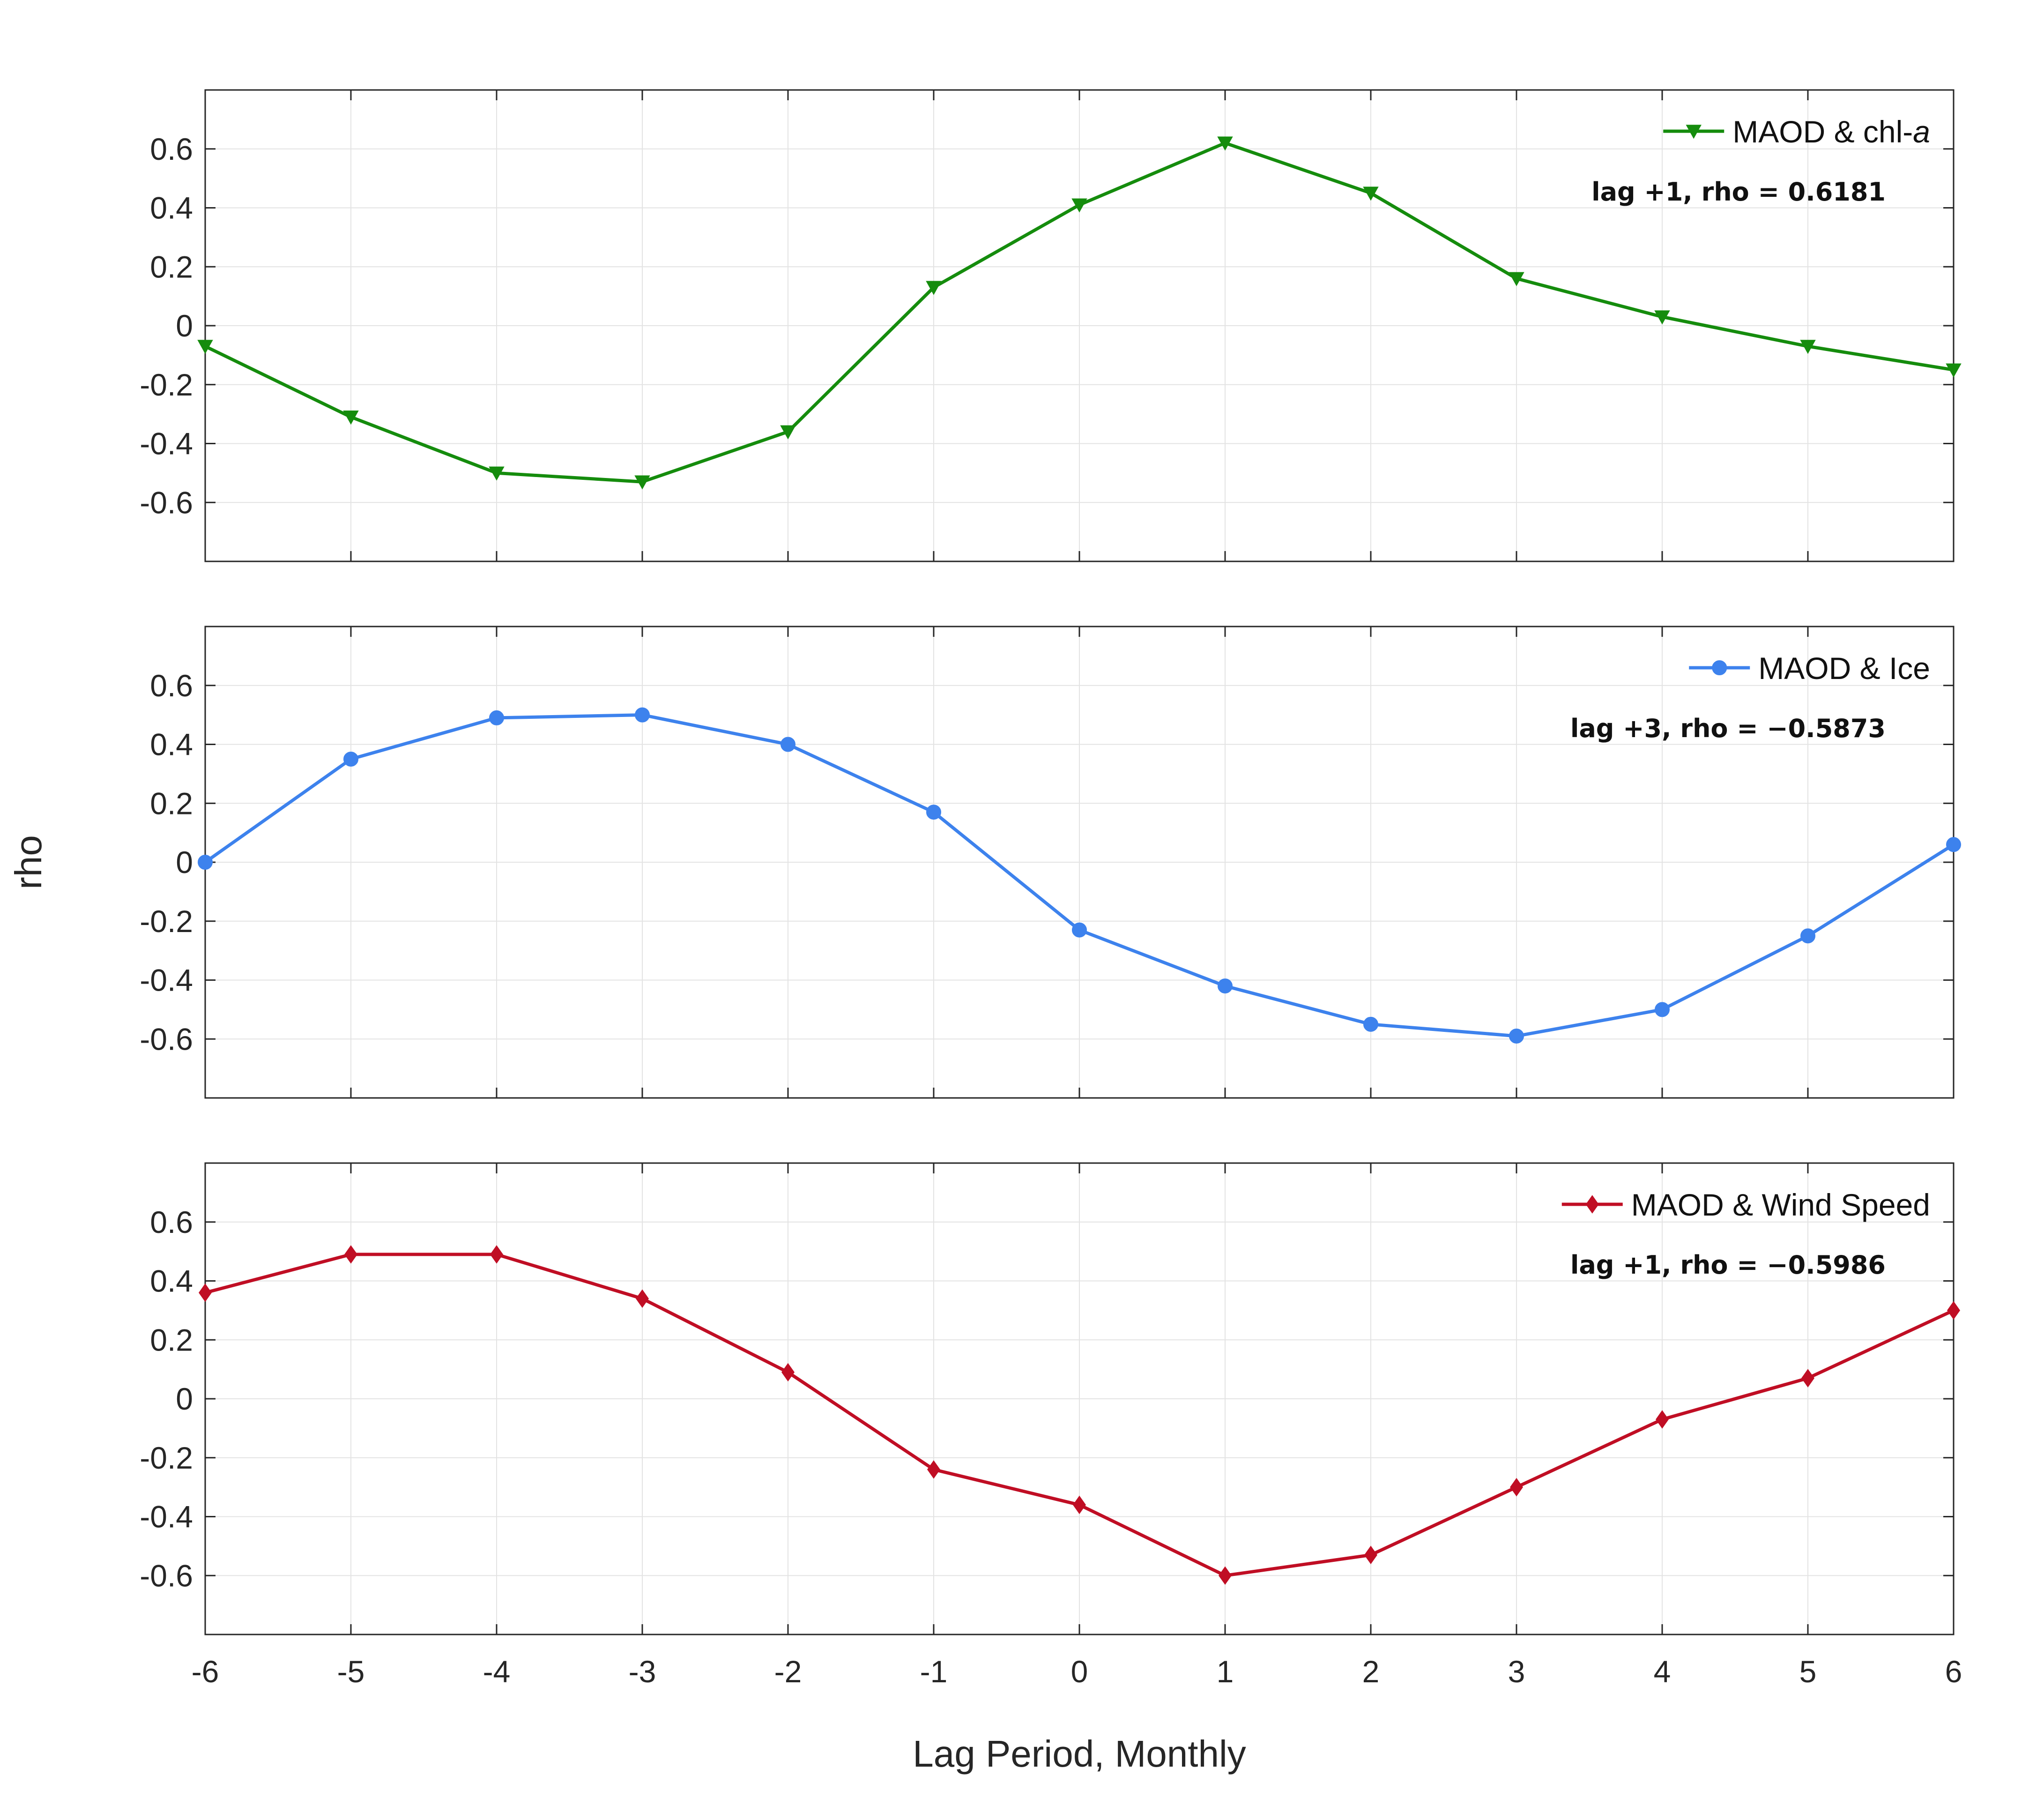  Describe the element at coordinates (1592, 1204) in the screenshot. I see `legend-marker-wind-speed` at that location.